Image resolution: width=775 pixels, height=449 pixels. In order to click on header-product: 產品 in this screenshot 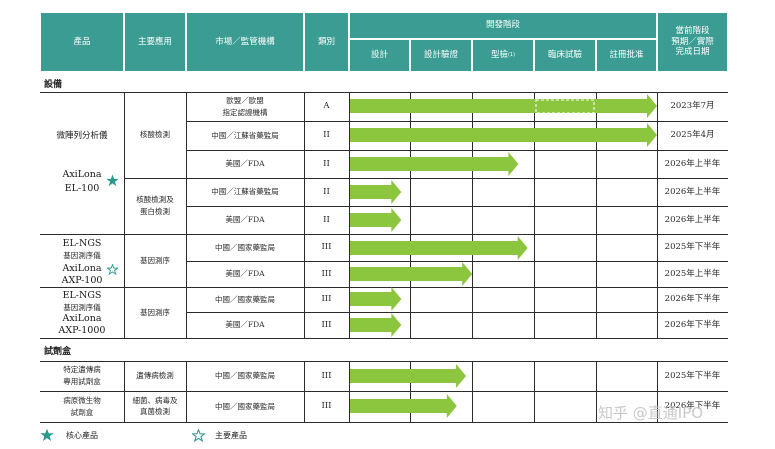, I will do `click(82, 42)`.